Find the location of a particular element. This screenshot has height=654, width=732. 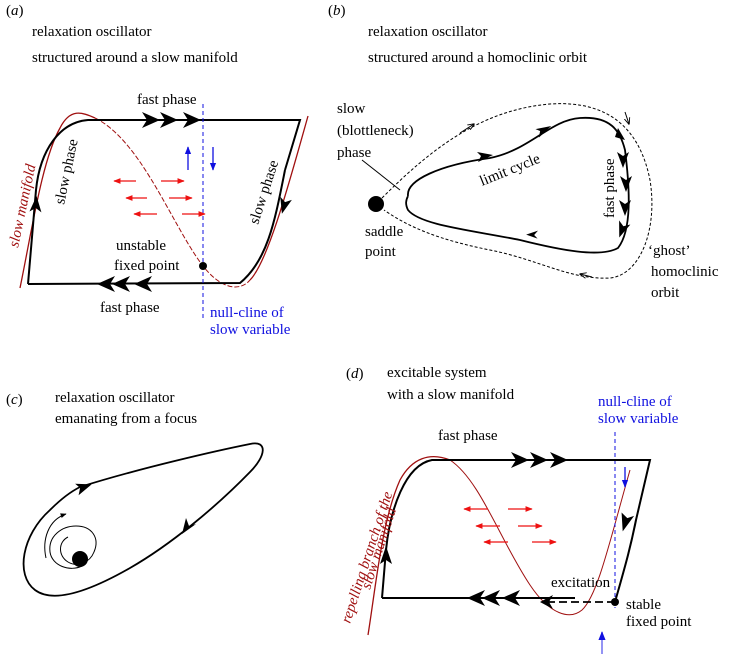

label-bottleneck: (blottleneck) is located at coordinates (375, 131).